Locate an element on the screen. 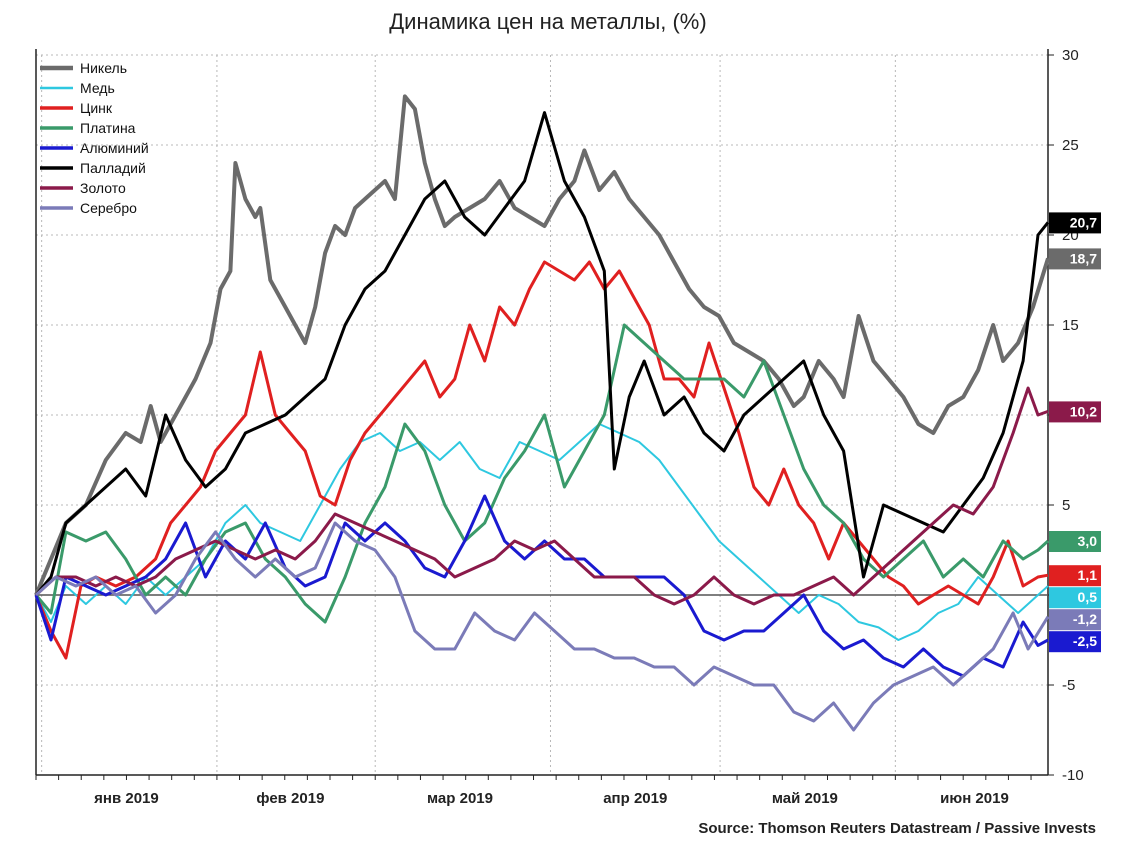 The image size is (1124, 848). end-label-2: 1,1 is located at coordinates (1075, 576).